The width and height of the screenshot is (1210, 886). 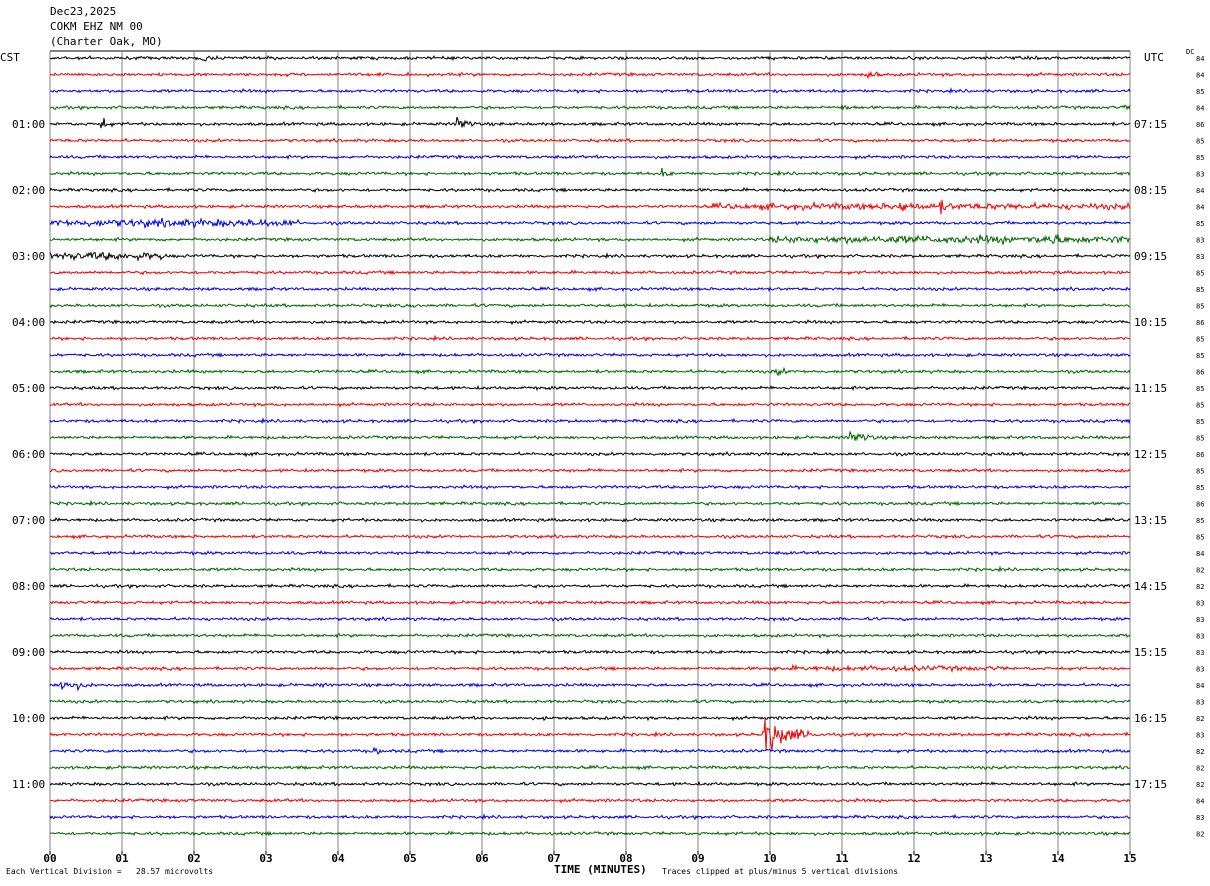 What do you see at coordinates (265, 858) in the screenshot?
I see `x-tick-label: 03` at bounding box center [265, 858].